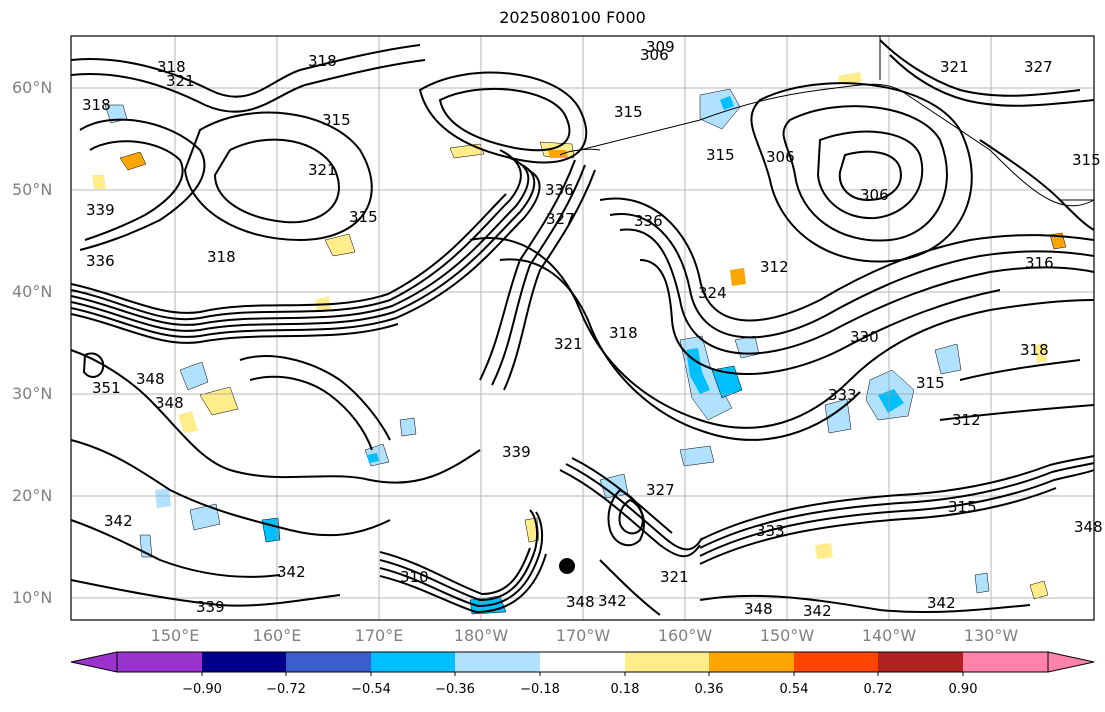 The width and height of the screenshot is (1105, 712). I want to click on colorbar-tick-label: −0.90, so click(202, 689).